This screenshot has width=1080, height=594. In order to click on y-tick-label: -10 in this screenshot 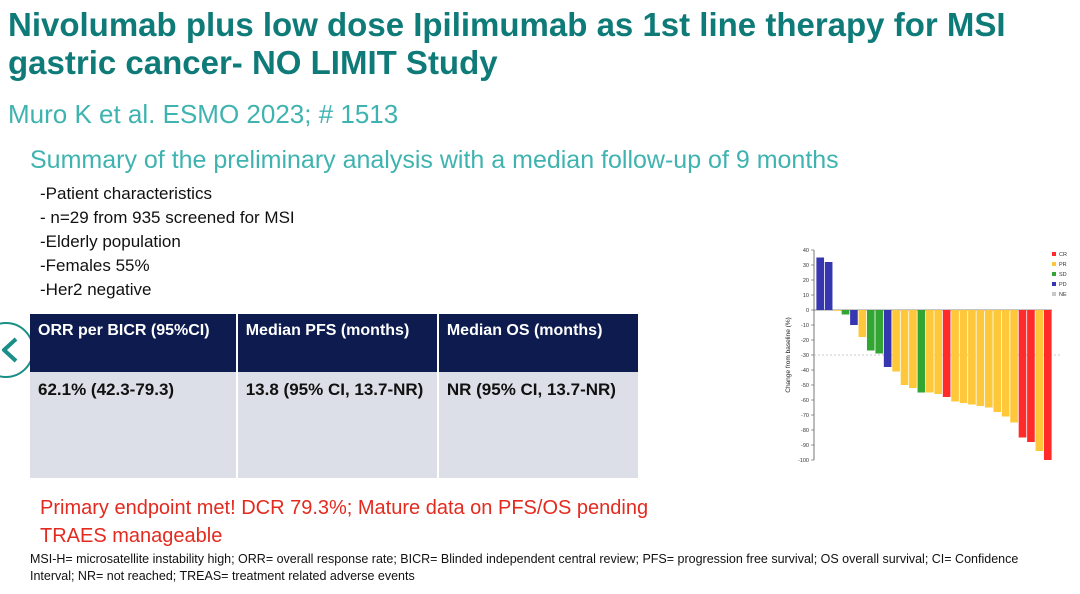, I will do `click(805, 326)`.